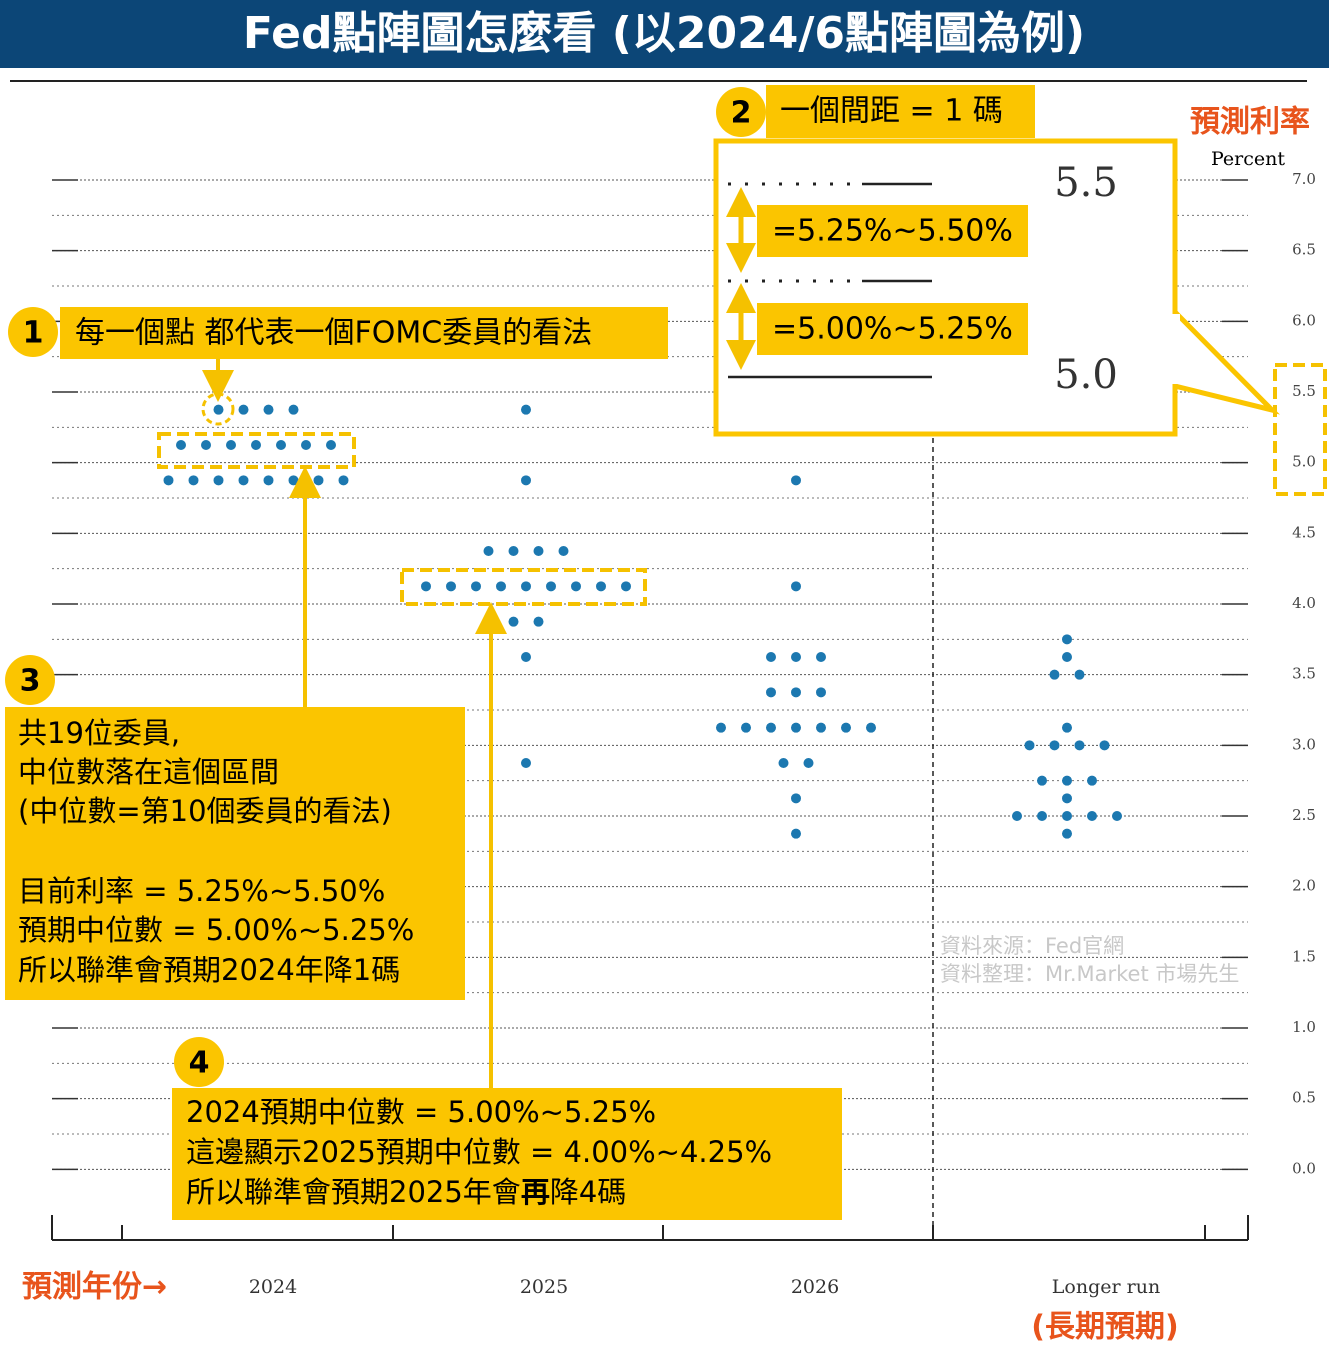 Image resolution: width=1329 pixels, height=1360 pixels. I want to click on y-tick-label: 0.5, so click(1304, 1098).